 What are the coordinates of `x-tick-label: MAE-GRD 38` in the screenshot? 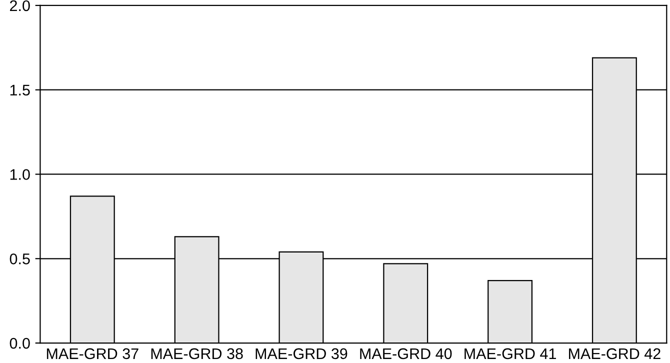 It's located at (197, 354).